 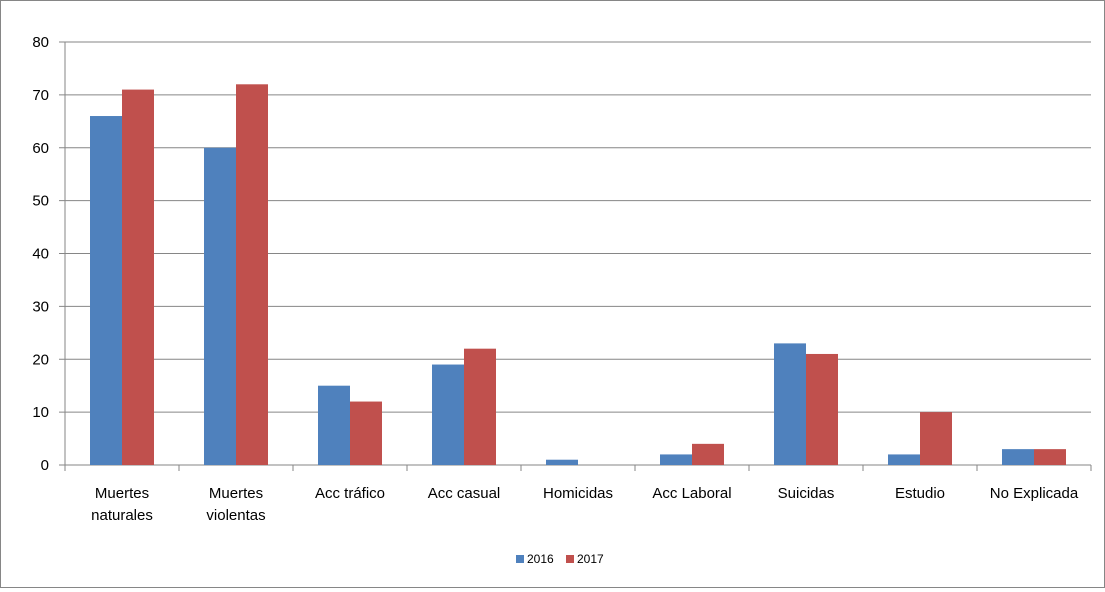 What do you see at coordinates (40, 148) in the screenshot?
I see `y-tick-label: 60` at bounding box center [40, 148].